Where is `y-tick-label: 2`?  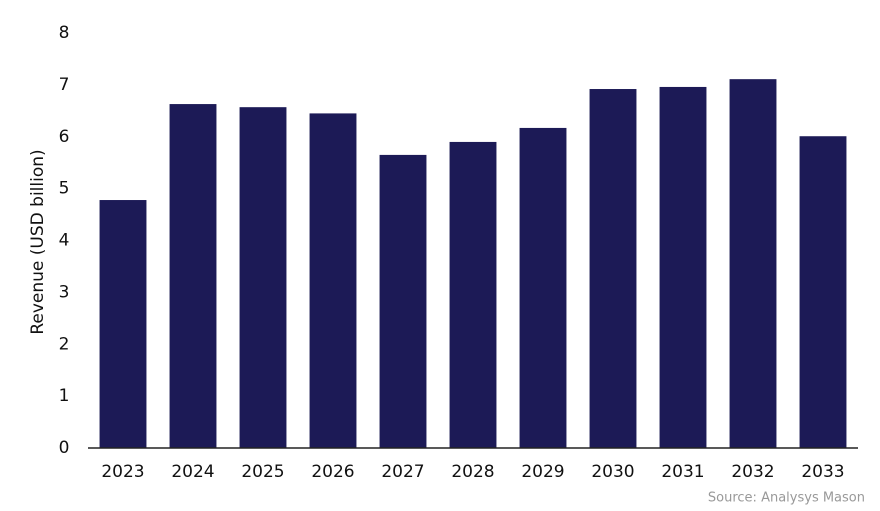 y-tick-label: 2 is located at coordinates (64, 344).